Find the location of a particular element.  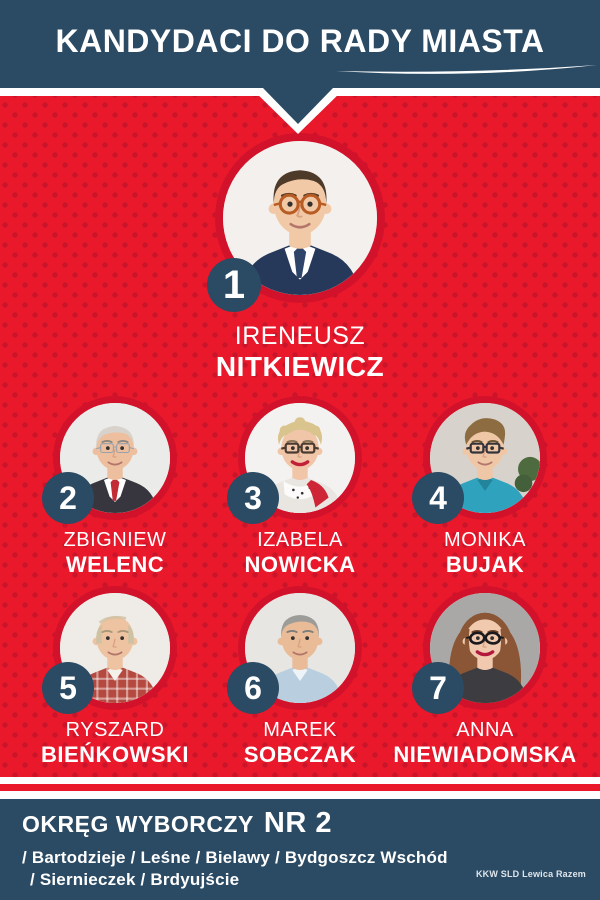

candidate-number-badge: 7 is located at coordinates (438, 688).